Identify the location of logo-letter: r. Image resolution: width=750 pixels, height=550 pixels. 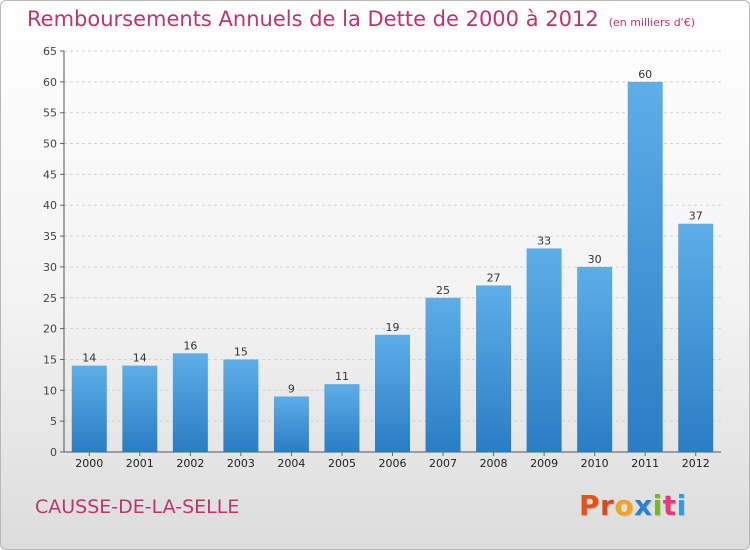
(607, 505).